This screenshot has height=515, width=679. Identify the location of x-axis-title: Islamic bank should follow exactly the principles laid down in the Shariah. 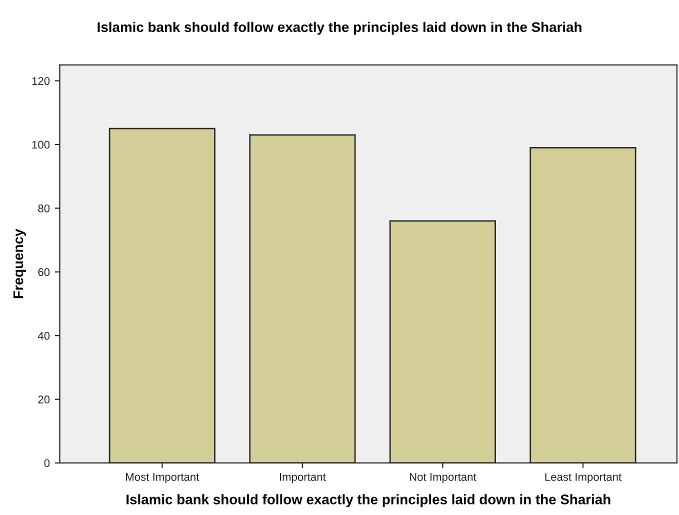
(368, 501).